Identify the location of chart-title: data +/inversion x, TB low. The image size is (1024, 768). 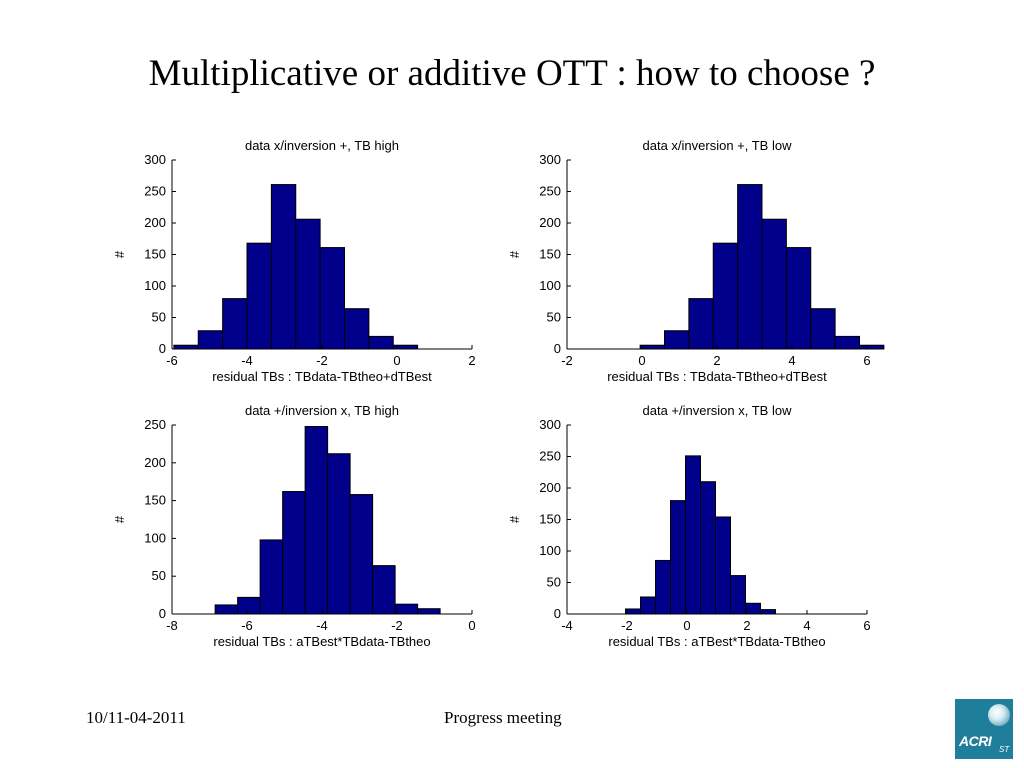
(718, 410).